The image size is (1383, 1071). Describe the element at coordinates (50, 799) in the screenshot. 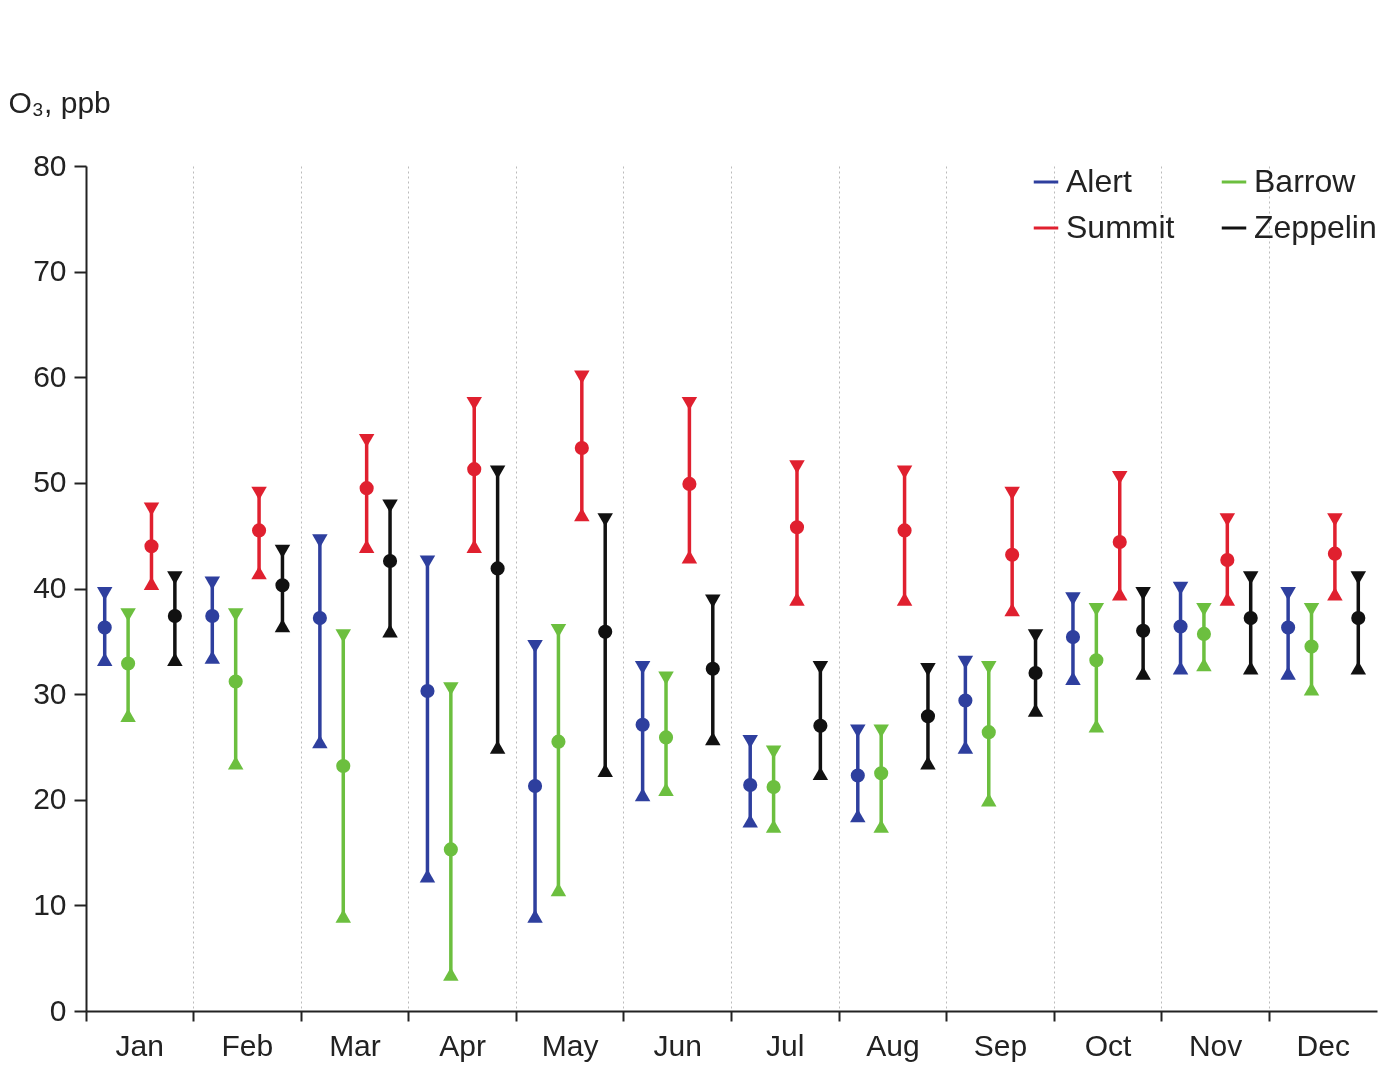

I see `y-tick-label: 20` at that location.